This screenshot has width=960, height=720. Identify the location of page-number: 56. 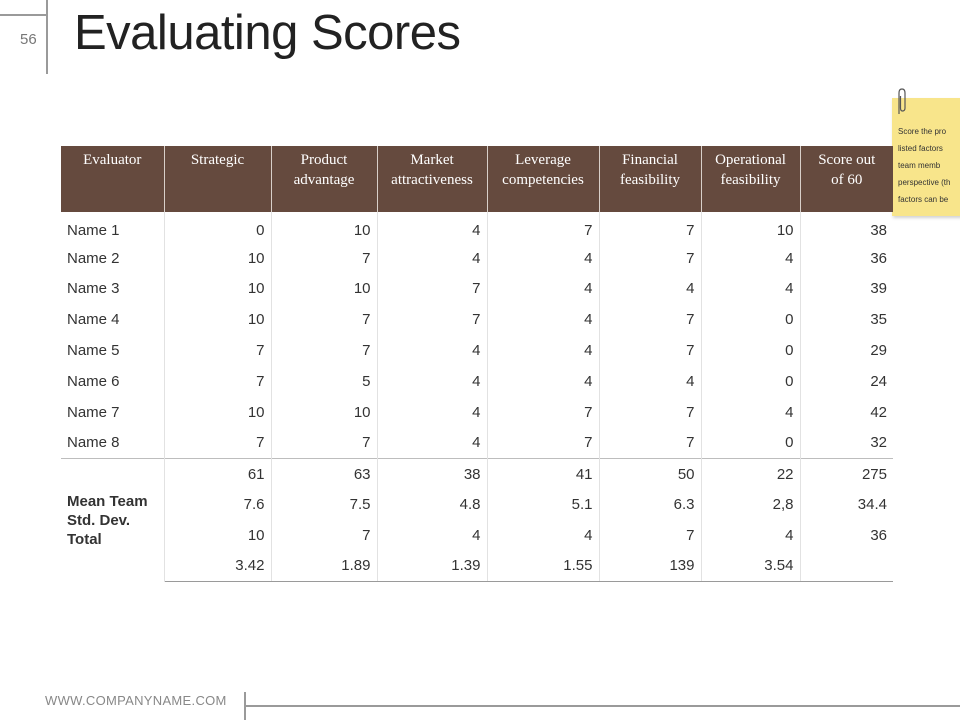
(28, 39).